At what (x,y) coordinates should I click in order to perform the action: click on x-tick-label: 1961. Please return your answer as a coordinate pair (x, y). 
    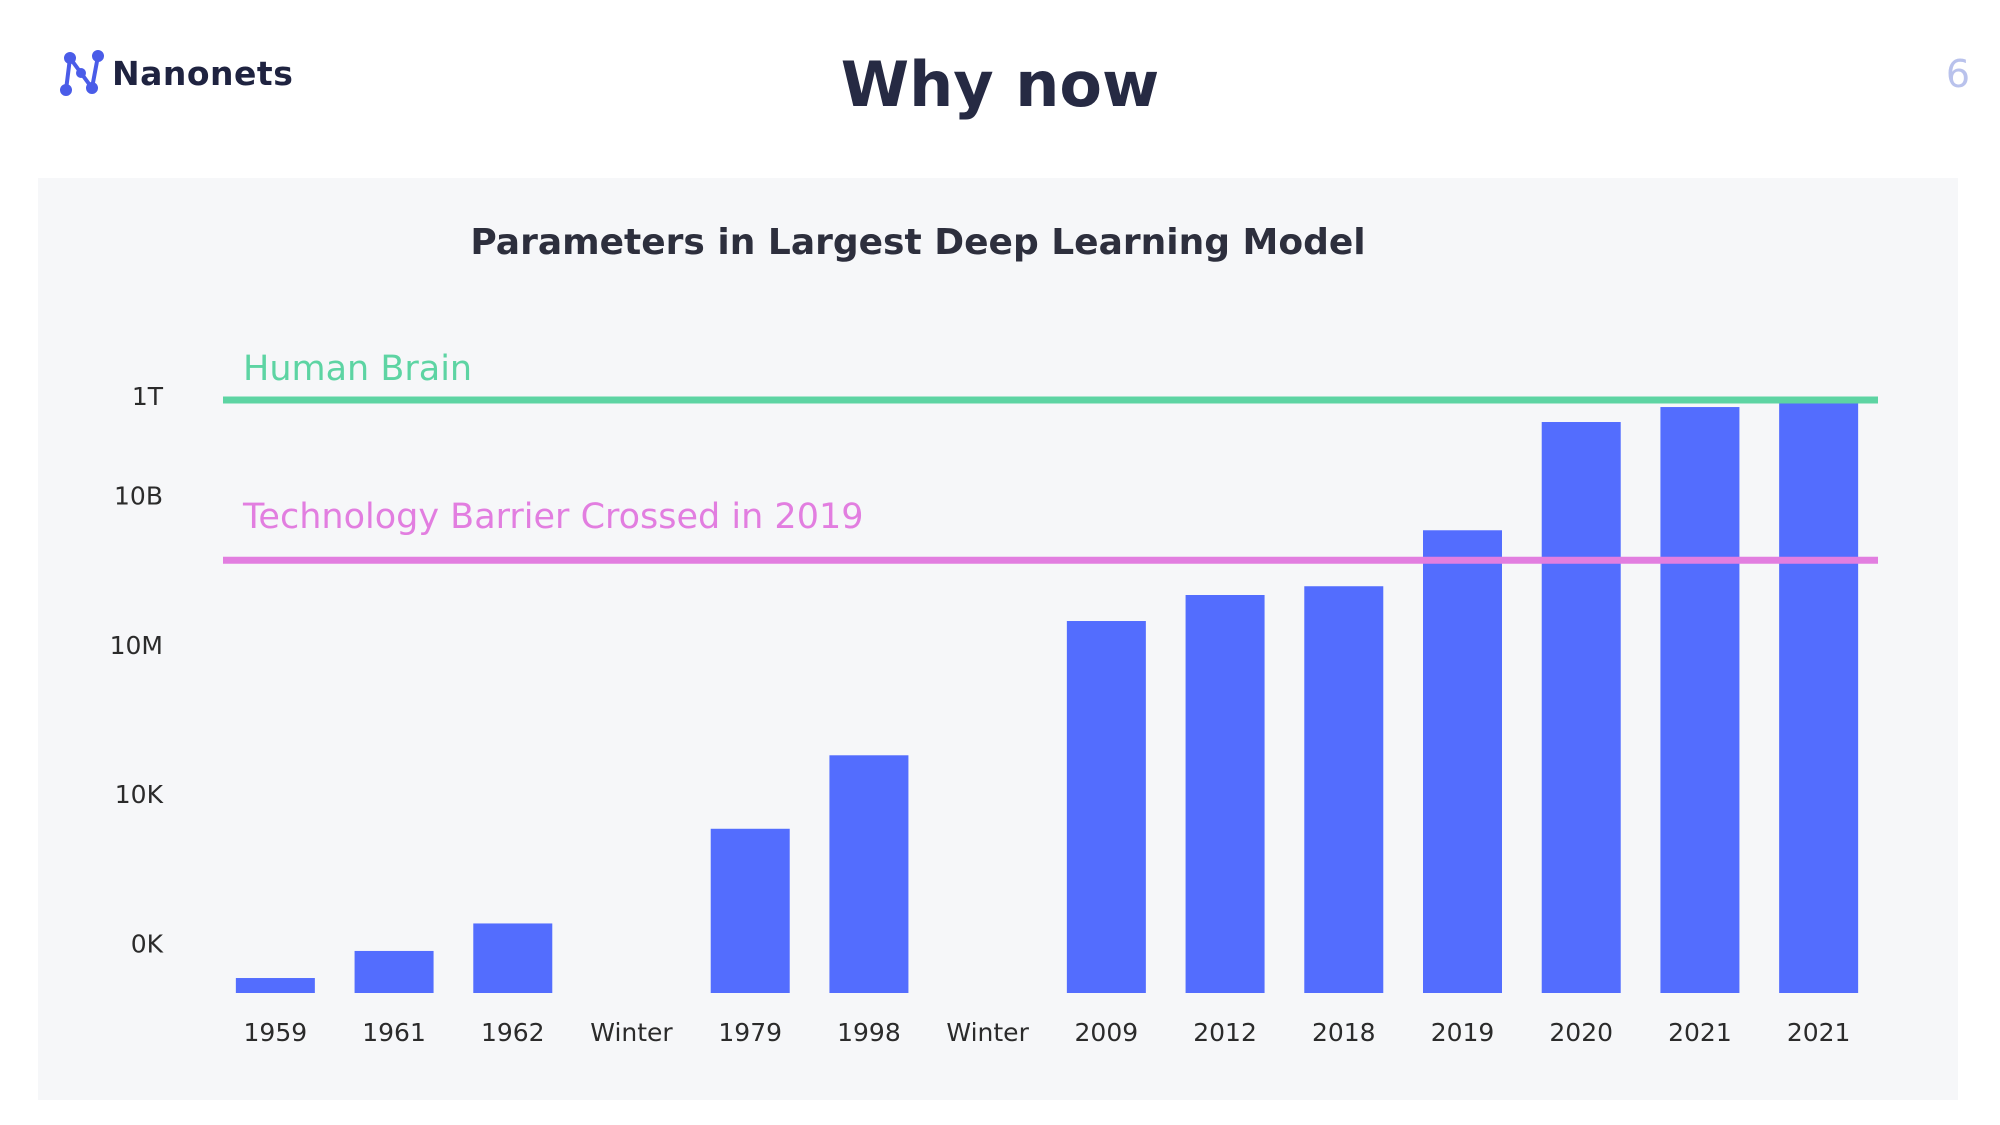
    Looking at the image, I should click on (394, 1032).